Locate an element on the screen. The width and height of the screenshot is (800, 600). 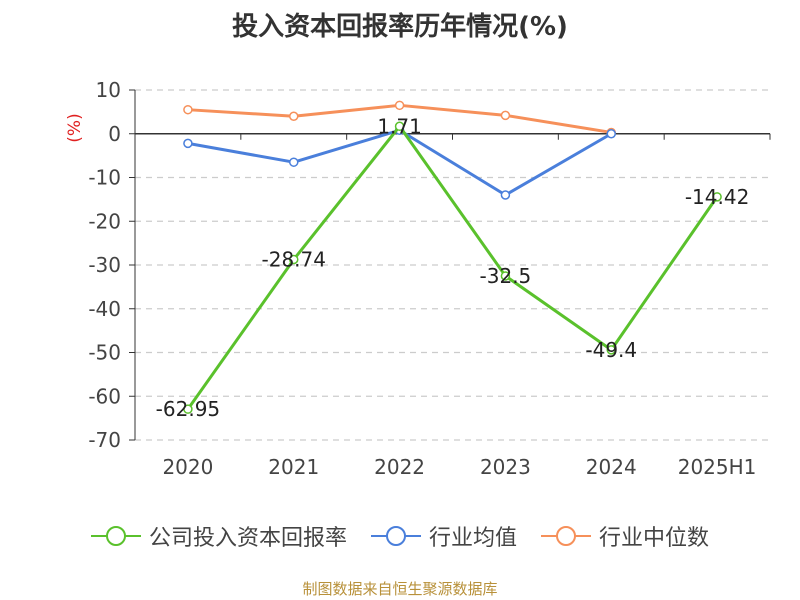
x-tick-label: 2025H1 is located at coordinates (717, 467).